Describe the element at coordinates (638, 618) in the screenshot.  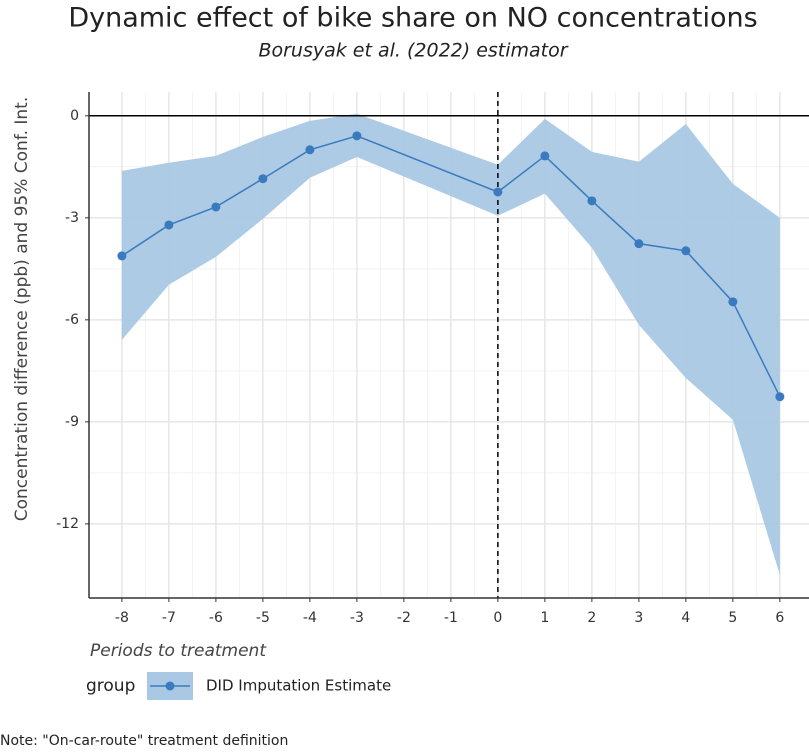
I see `x-tick-label: 3` at that location.